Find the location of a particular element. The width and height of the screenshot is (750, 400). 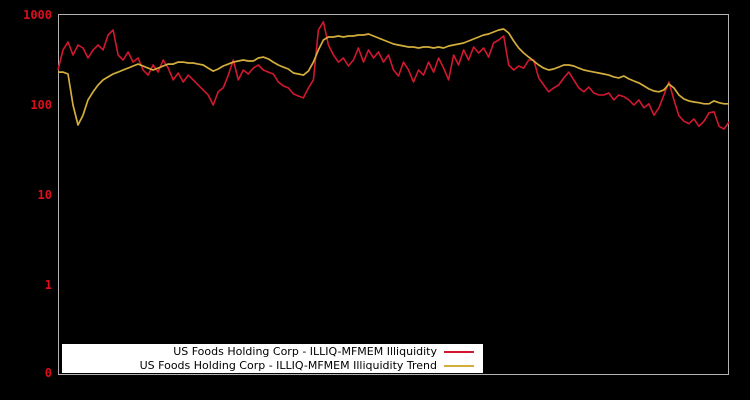

y-tick-1: 1 is located at coordinates (48, 285).